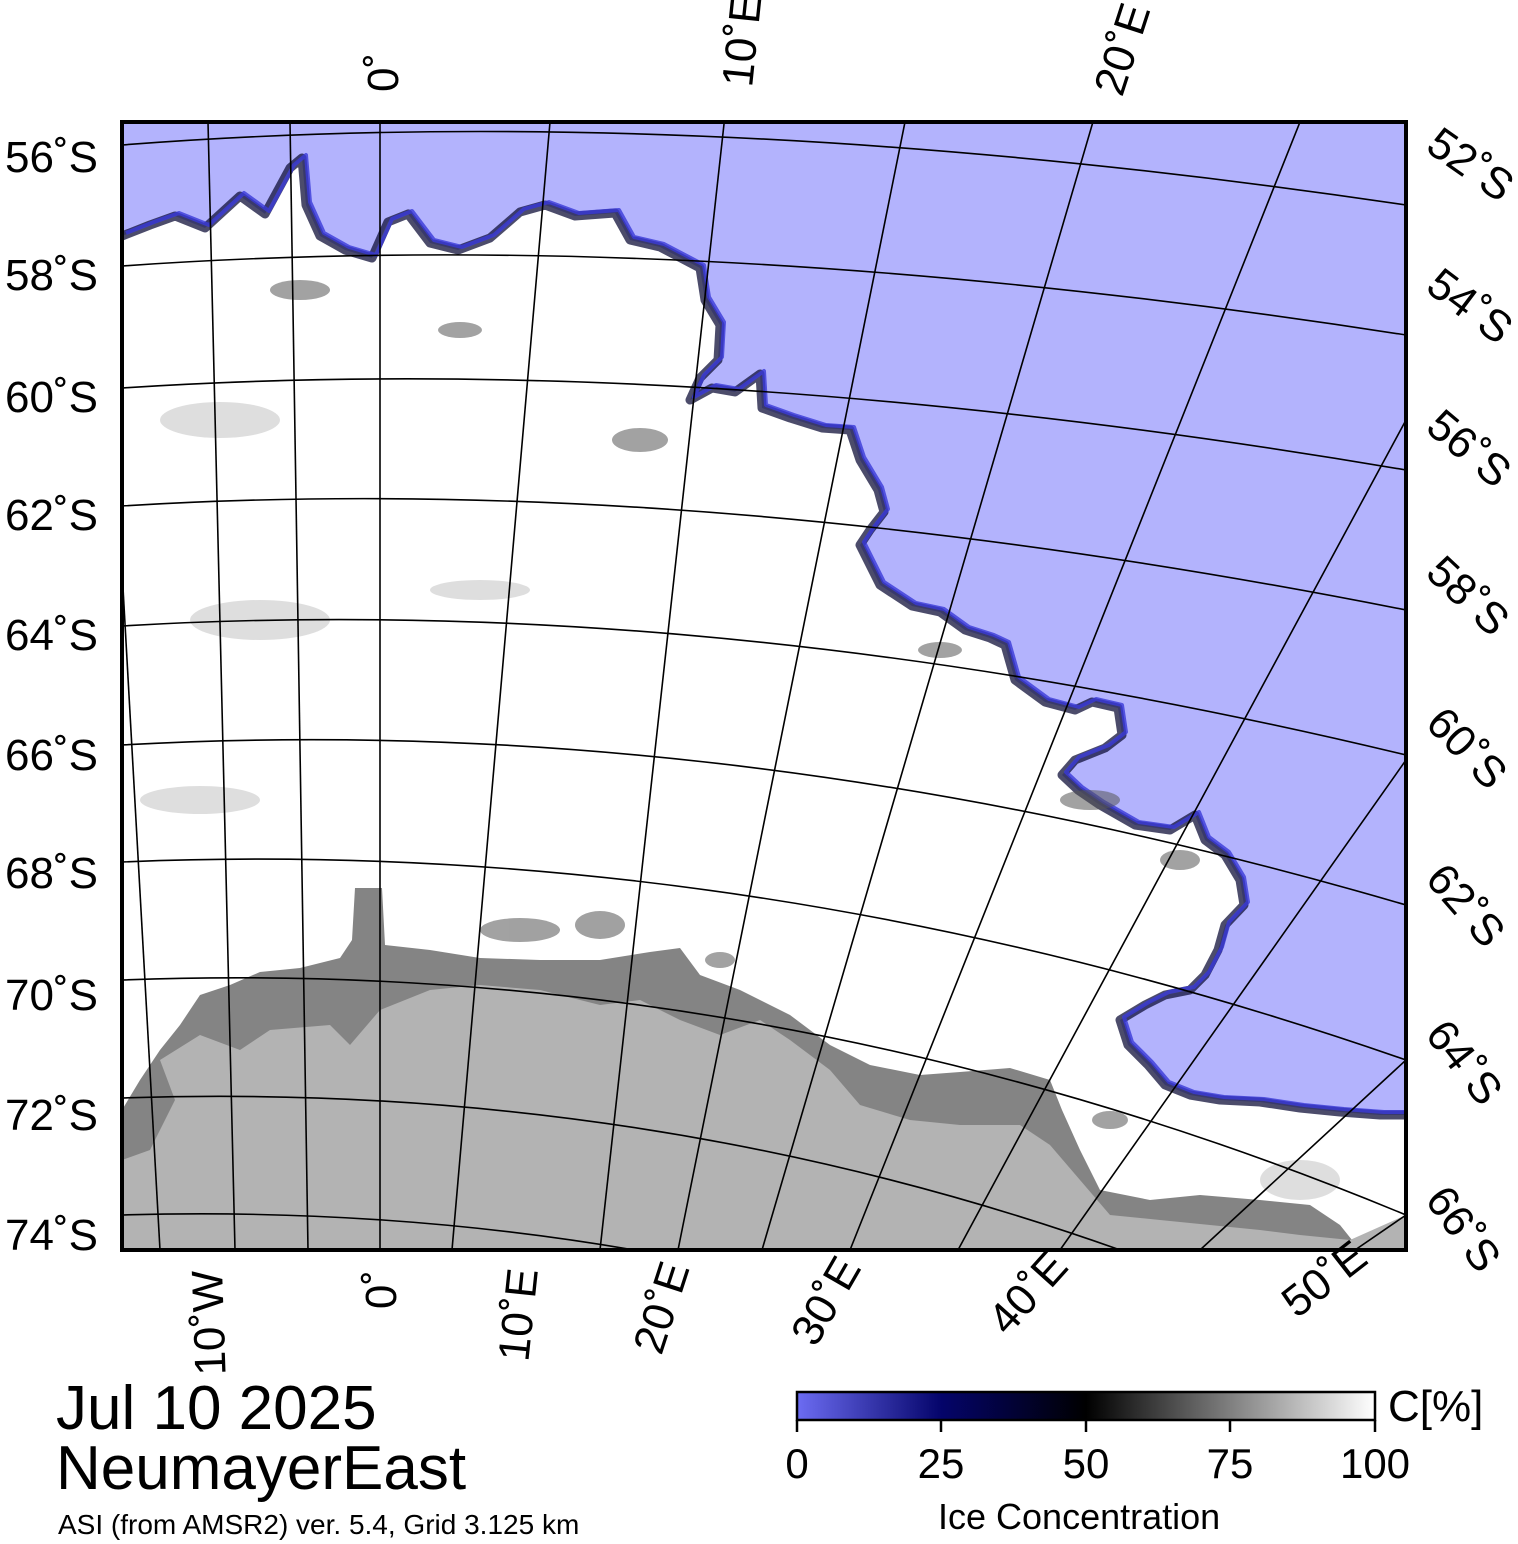 This screenshot has width=1518, height=1544. Describe the element at coordinates (826, 1301) in the screenshot. I see `lon-label-bottom: 30˚E` at that location.